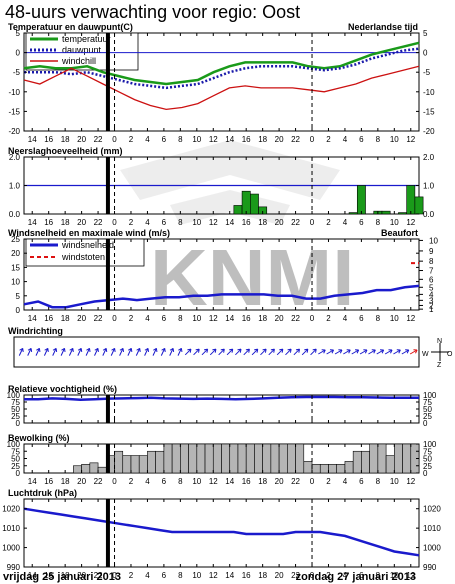  What do you see at coordinates (427, 72) in the screenshot?
I see `y-tick-label-right: -5` at bounding box center [427, 72].